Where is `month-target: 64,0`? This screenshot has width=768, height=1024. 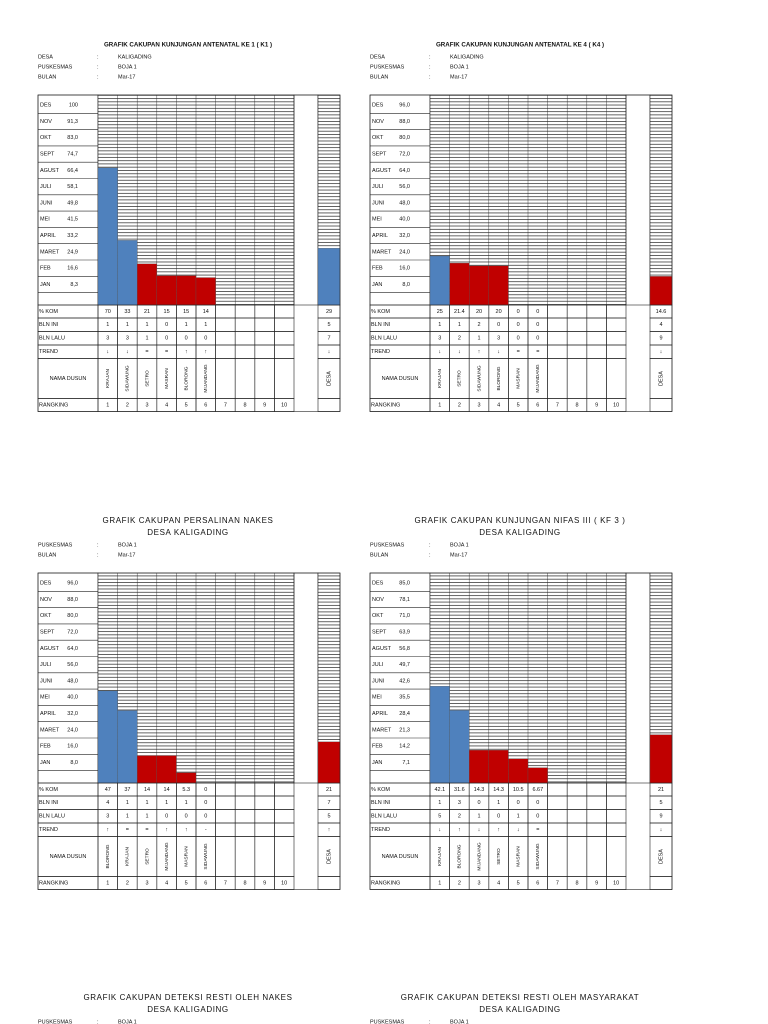
month-target: 64,0 is located at coordinates (404, 171).